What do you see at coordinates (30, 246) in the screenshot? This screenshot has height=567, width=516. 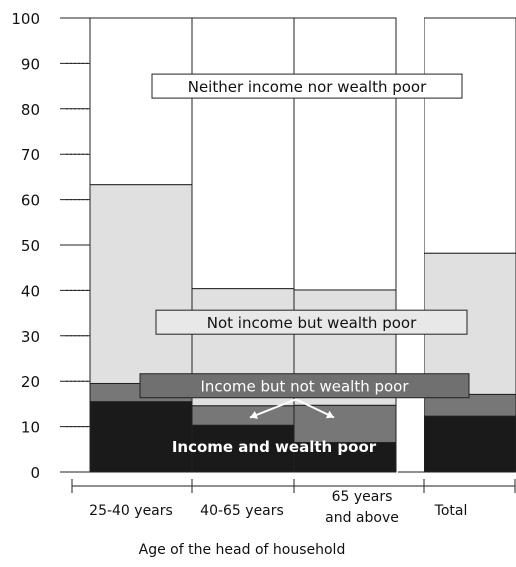 I see `y-tick-label: 50` at bounding box center [30, 246].